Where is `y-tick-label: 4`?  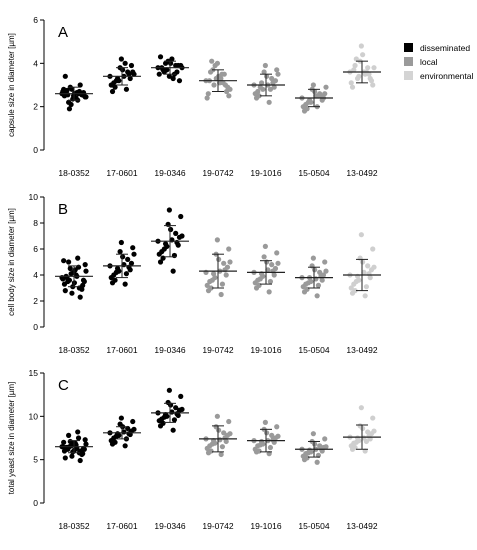 y-tick-label: 4 is located at coordinates (35, 275).